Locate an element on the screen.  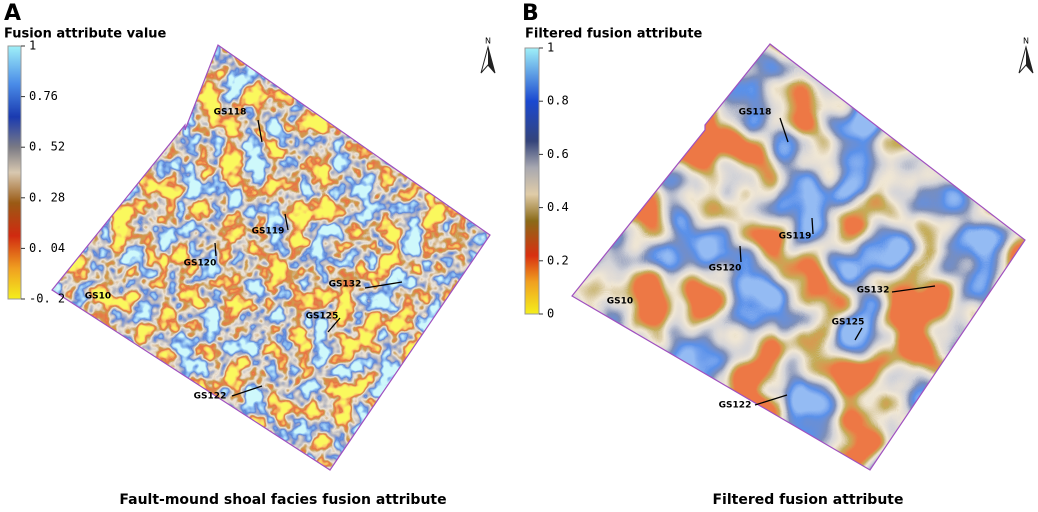
panel-letter: A is located at coordinates (12, 13).